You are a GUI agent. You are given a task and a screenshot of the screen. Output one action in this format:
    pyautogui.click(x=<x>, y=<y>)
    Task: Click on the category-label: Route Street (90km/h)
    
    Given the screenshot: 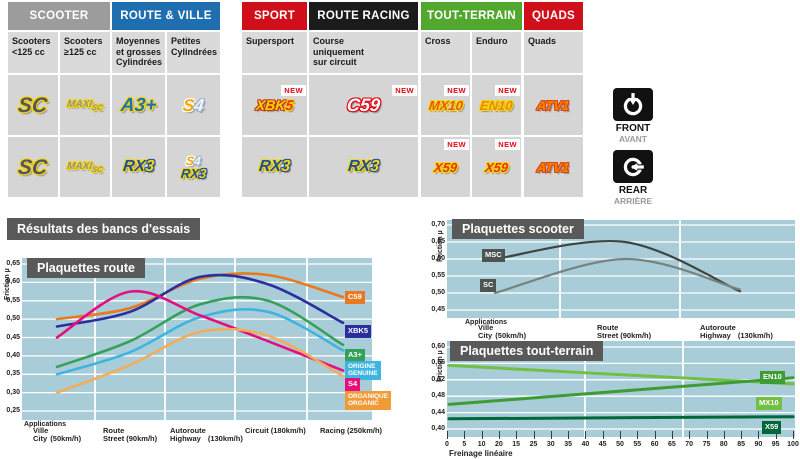 What is the action you would take?
    pyautogui.click(x=130, y=435)
    